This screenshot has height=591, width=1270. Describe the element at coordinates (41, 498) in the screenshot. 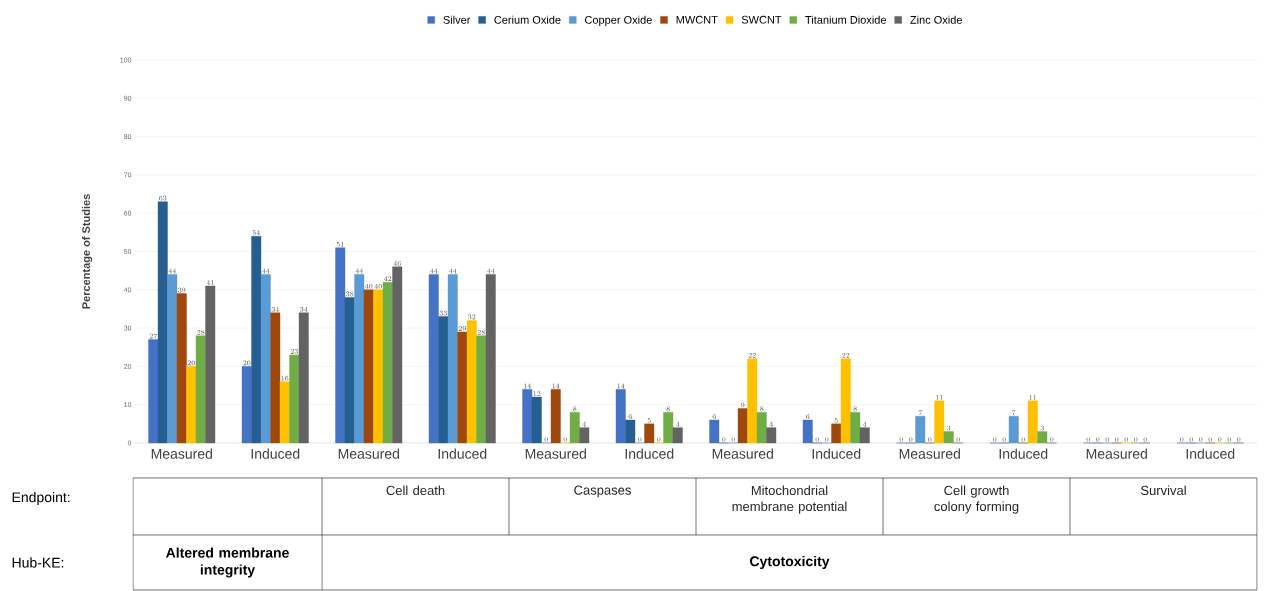

I see `text: Endpoint:` at that location.